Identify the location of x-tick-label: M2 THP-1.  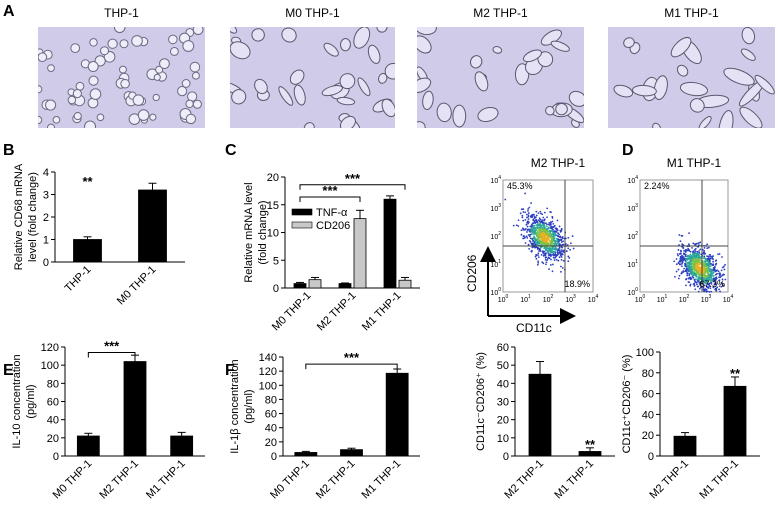
(337, 312).